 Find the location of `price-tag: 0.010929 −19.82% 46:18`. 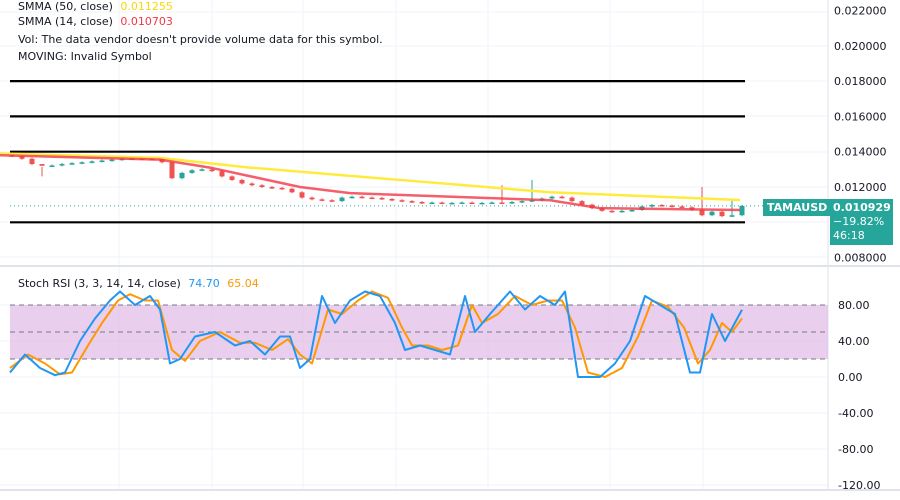

price-tag: 0.010929 −19.82% 46:18 is located at coordinates (861, 222).